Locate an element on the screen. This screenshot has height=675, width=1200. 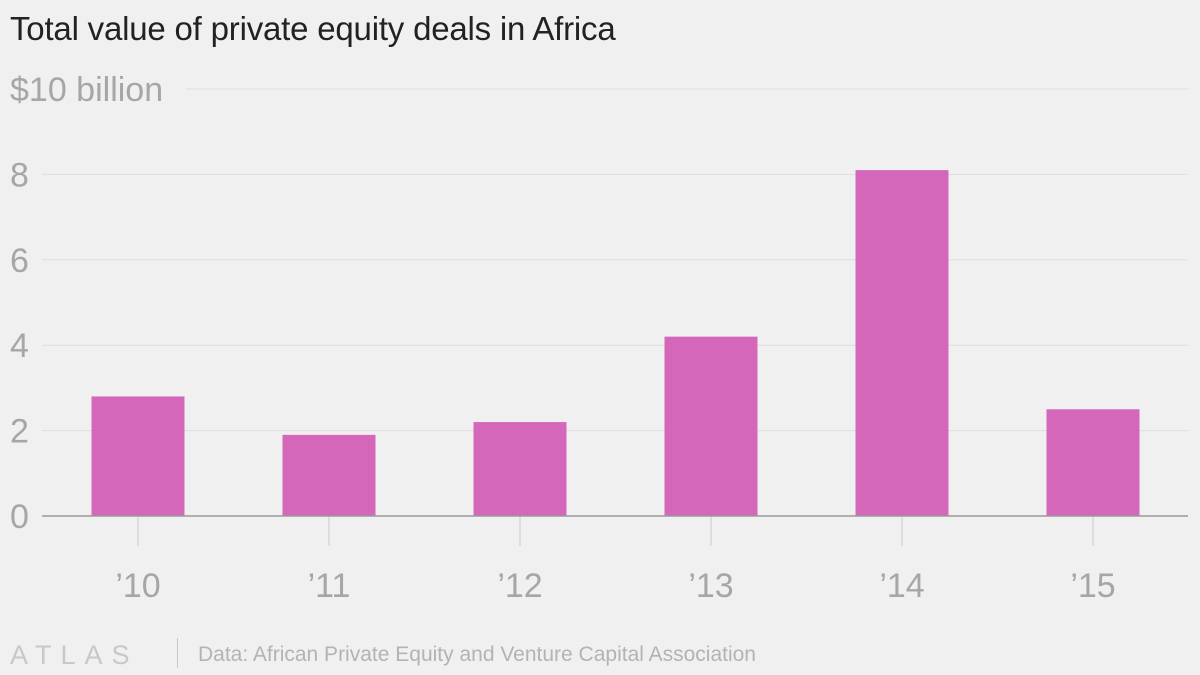
y-tick-label: 4 is located at coordinates (19, 346).